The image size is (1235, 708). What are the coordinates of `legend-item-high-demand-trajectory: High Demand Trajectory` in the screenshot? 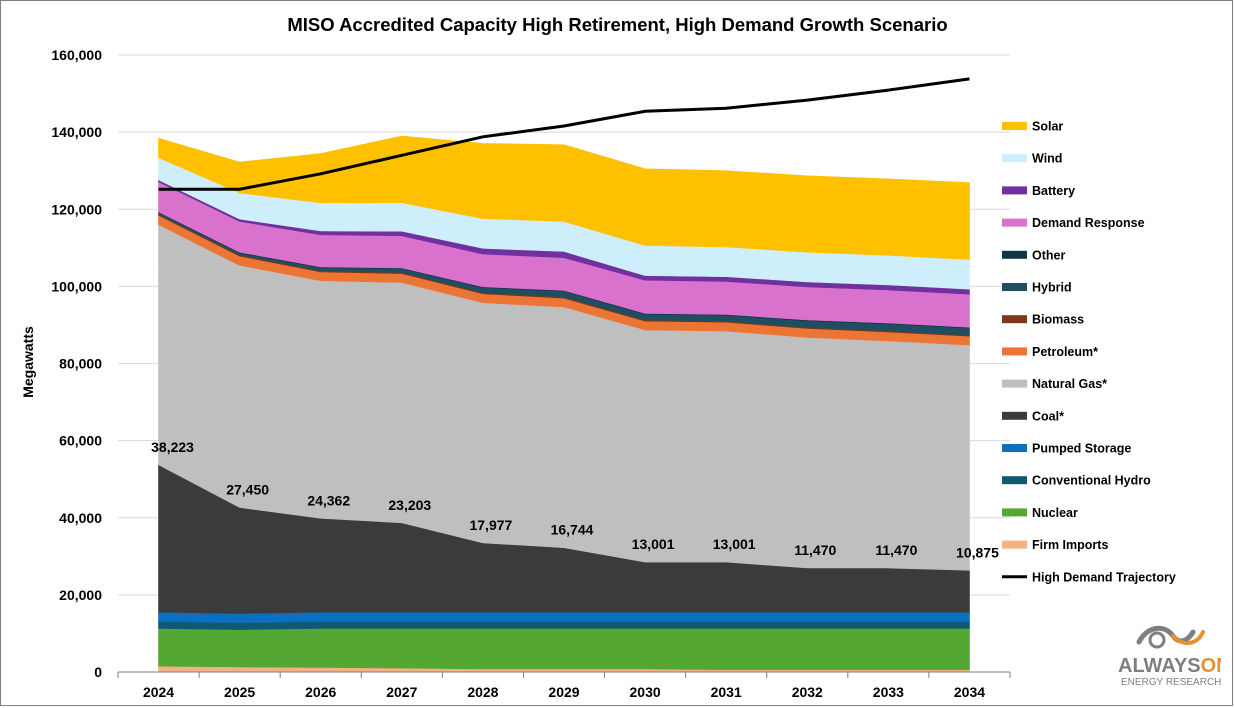 It's located at (1089, 577).